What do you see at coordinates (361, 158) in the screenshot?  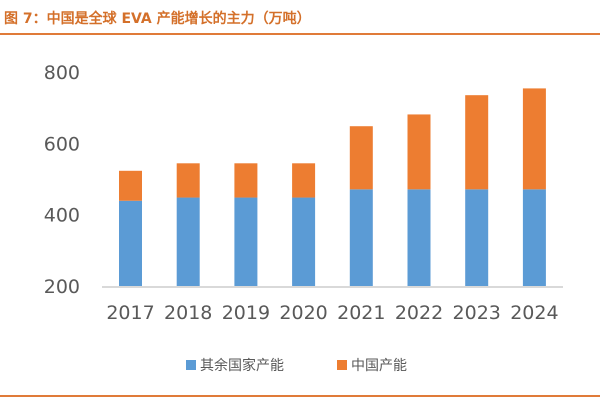 I see `bar-china-2021` at bounding box center [361, 158].